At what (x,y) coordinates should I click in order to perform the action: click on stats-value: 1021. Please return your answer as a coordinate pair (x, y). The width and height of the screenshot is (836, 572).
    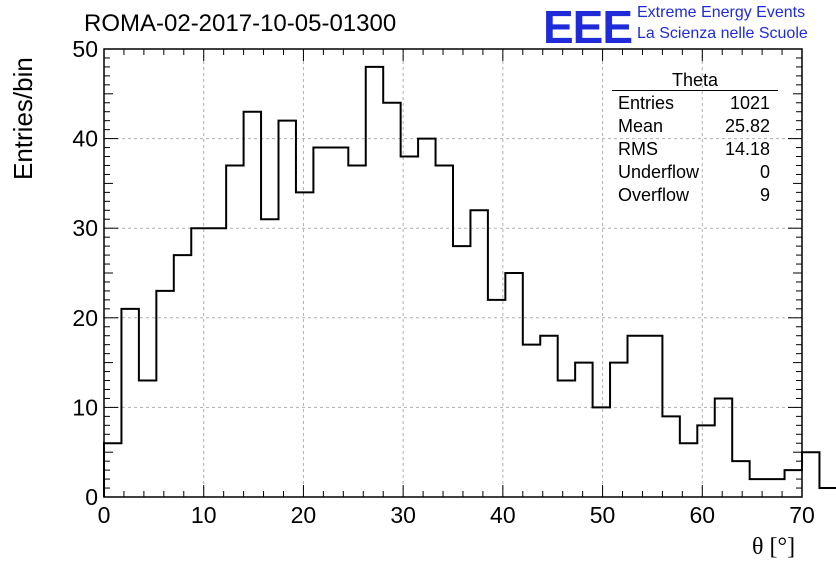
    Looking at the image, I should click on (749, 103).